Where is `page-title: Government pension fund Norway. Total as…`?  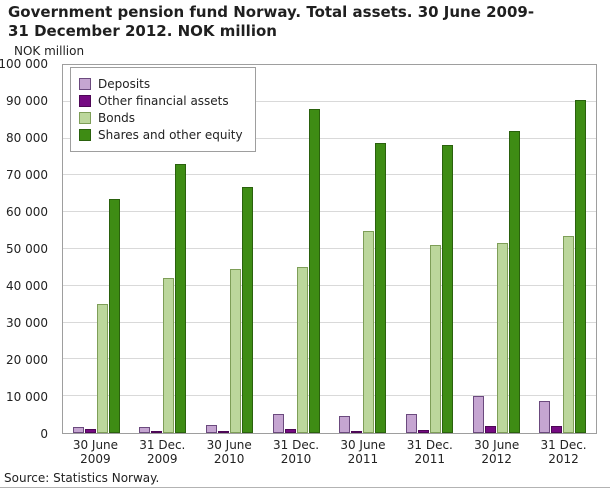
page-title: Government pension fund Norway. Total as… is located at coordinates (271, 22).